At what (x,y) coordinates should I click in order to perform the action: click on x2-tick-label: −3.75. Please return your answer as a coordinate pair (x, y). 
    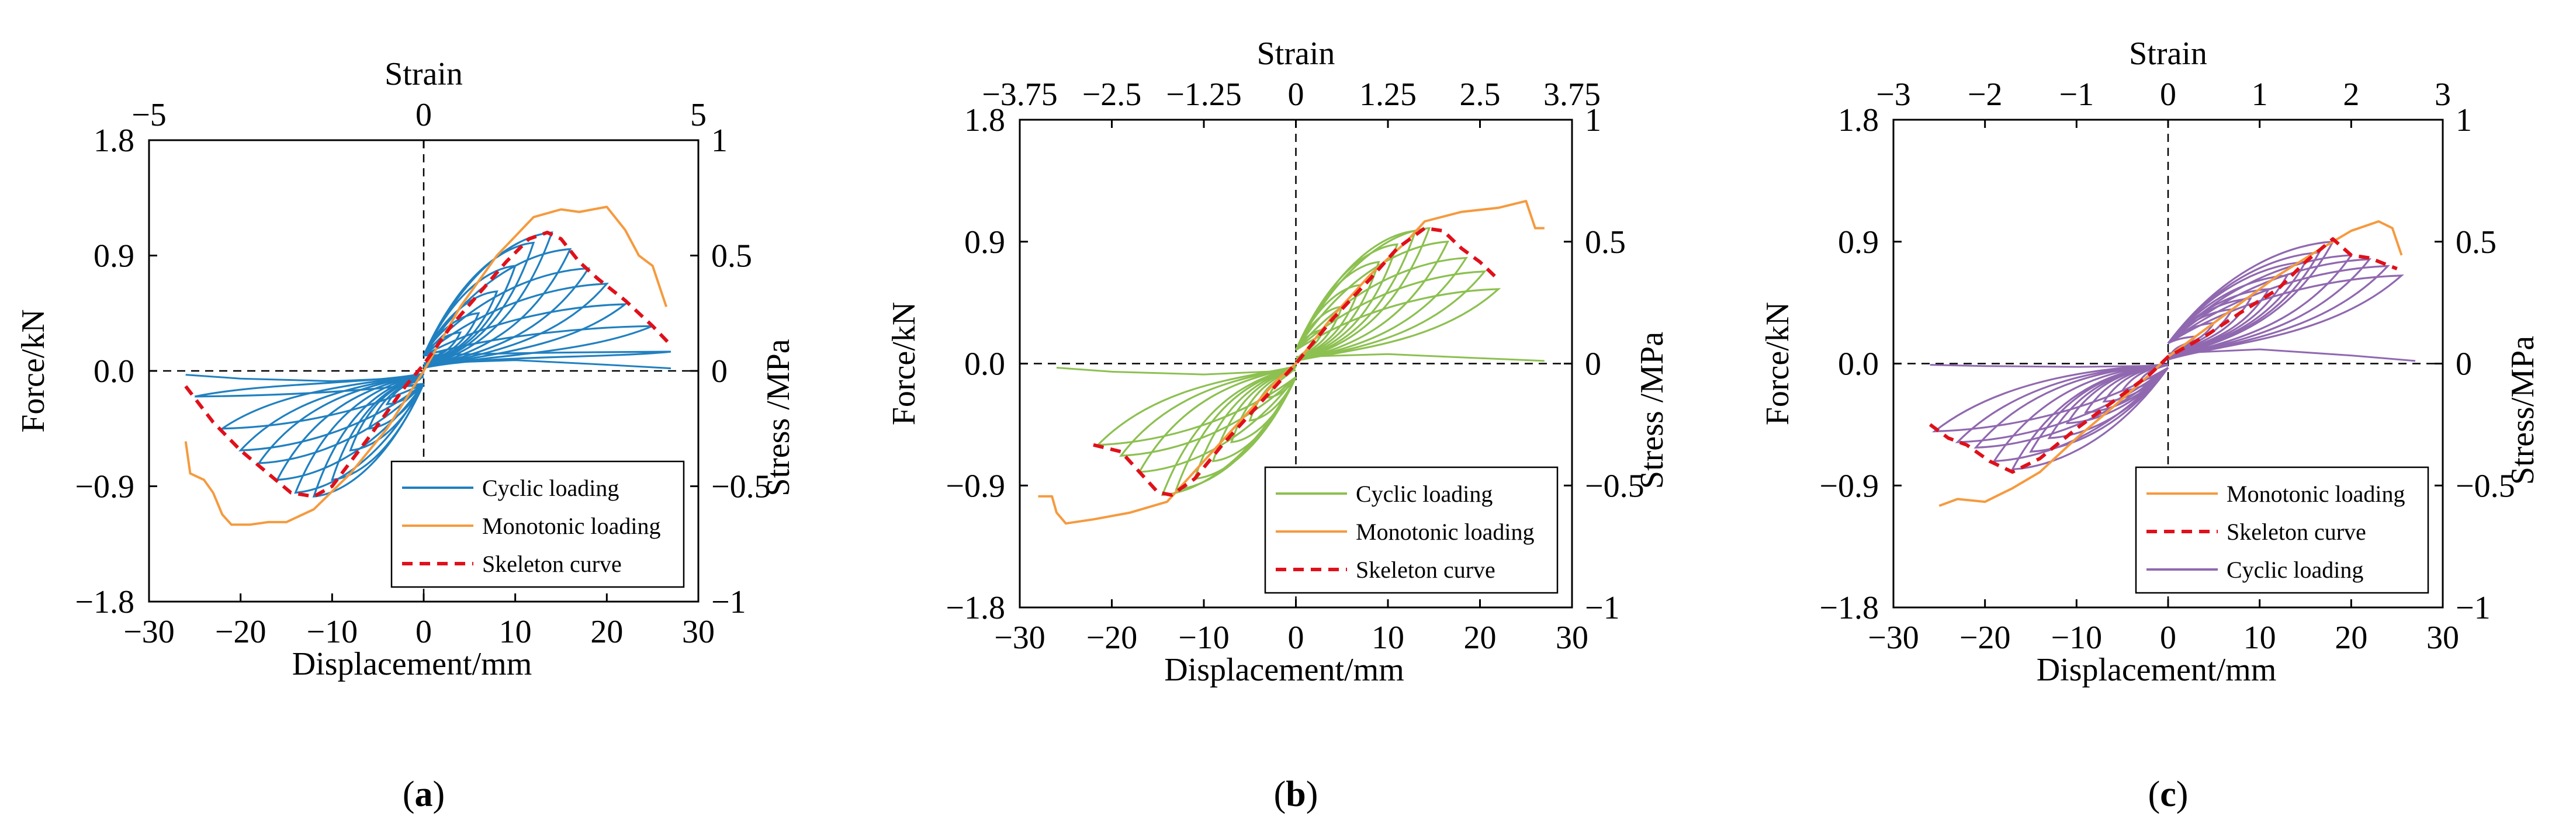
    Looking at the image, I should click on (1020, 95).